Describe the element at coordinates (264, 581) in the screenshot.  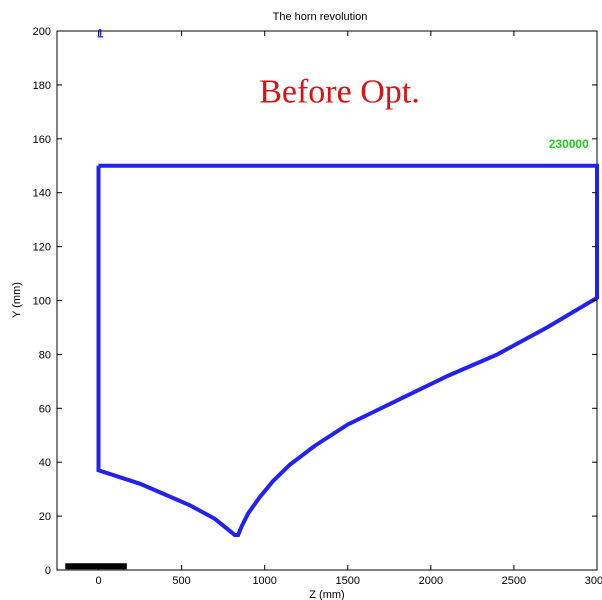
I see `x-tick-label: 1000` at that location.